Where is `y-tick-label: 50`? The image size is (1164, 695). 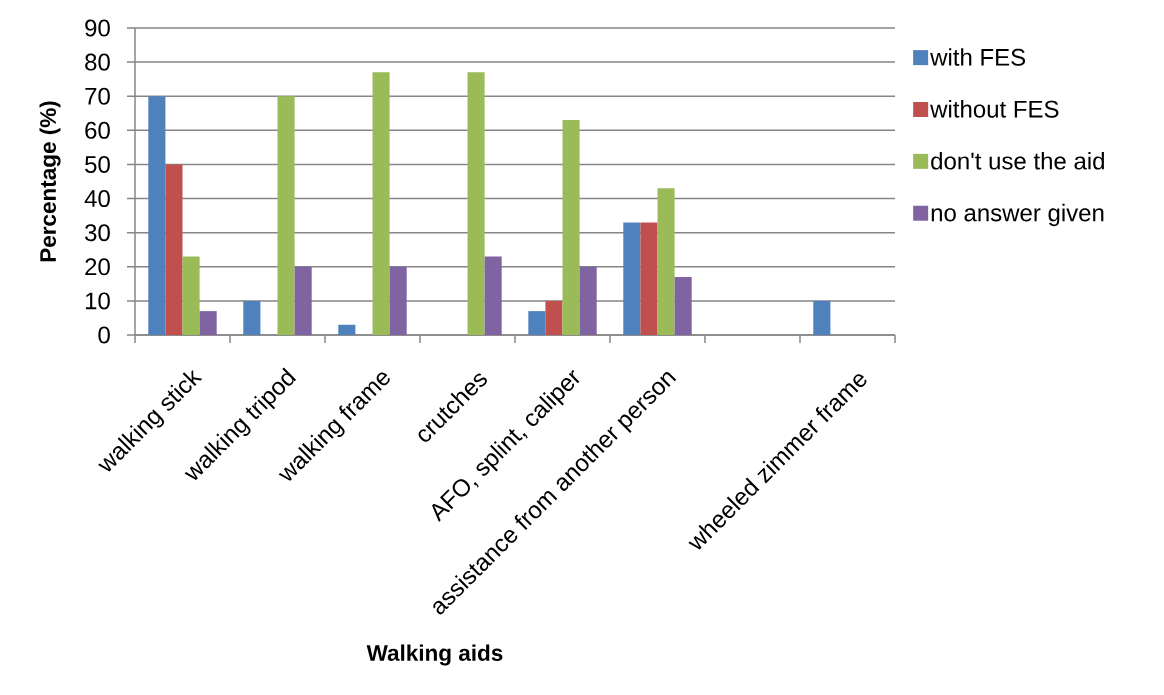
y-tick-label: 50 is located at coordinates (97, 164).